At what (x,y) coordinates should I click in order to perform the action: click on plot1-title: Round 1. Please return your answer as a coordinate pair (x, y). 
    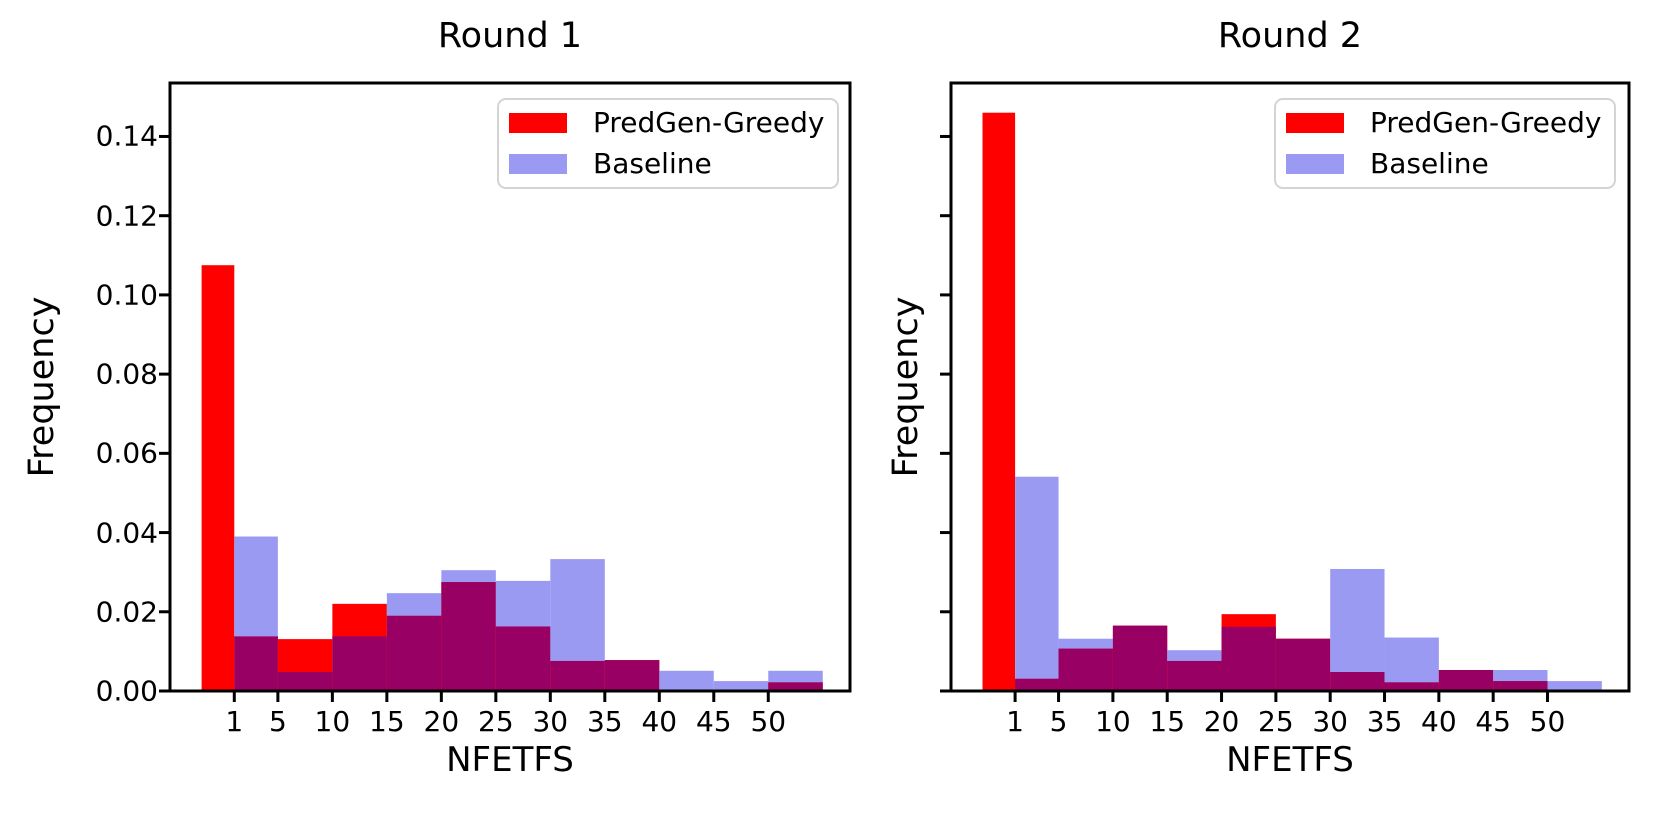
    Looking at the image, I should click on (510, 36).